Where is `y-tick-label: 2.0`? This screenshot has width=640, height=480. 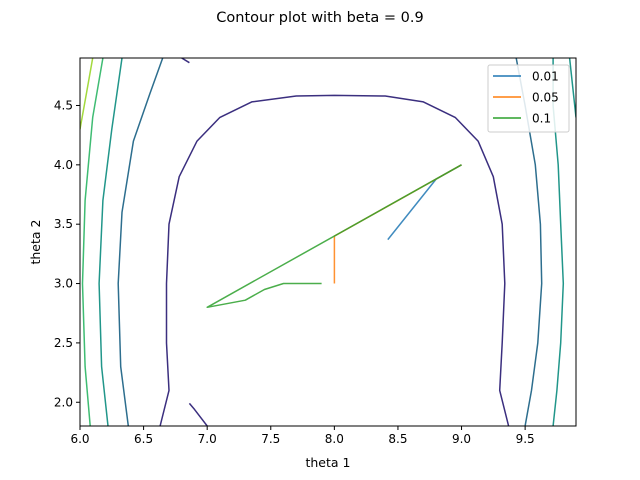
y-tick-label: 2.0 is located at coordinates (63, 402).